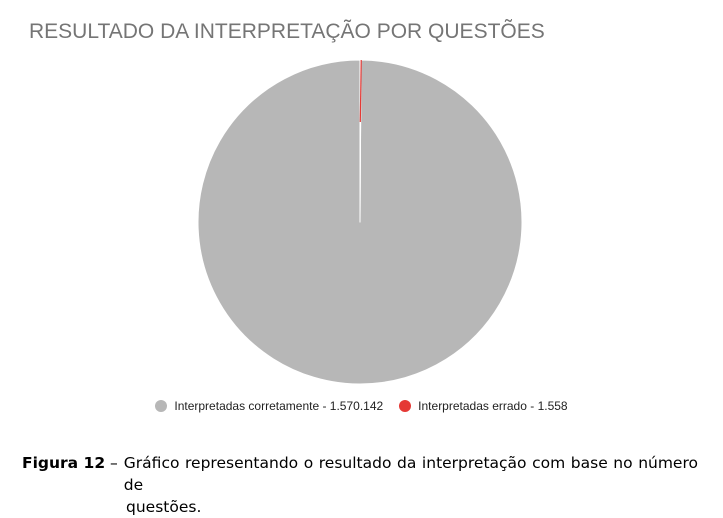 This screenshot has height=518, width=723. Describe the element at coordinates (493, 406) in the screenshot. I see `legend-label-wrong: Interpretadas errado - 1.558` at that location.